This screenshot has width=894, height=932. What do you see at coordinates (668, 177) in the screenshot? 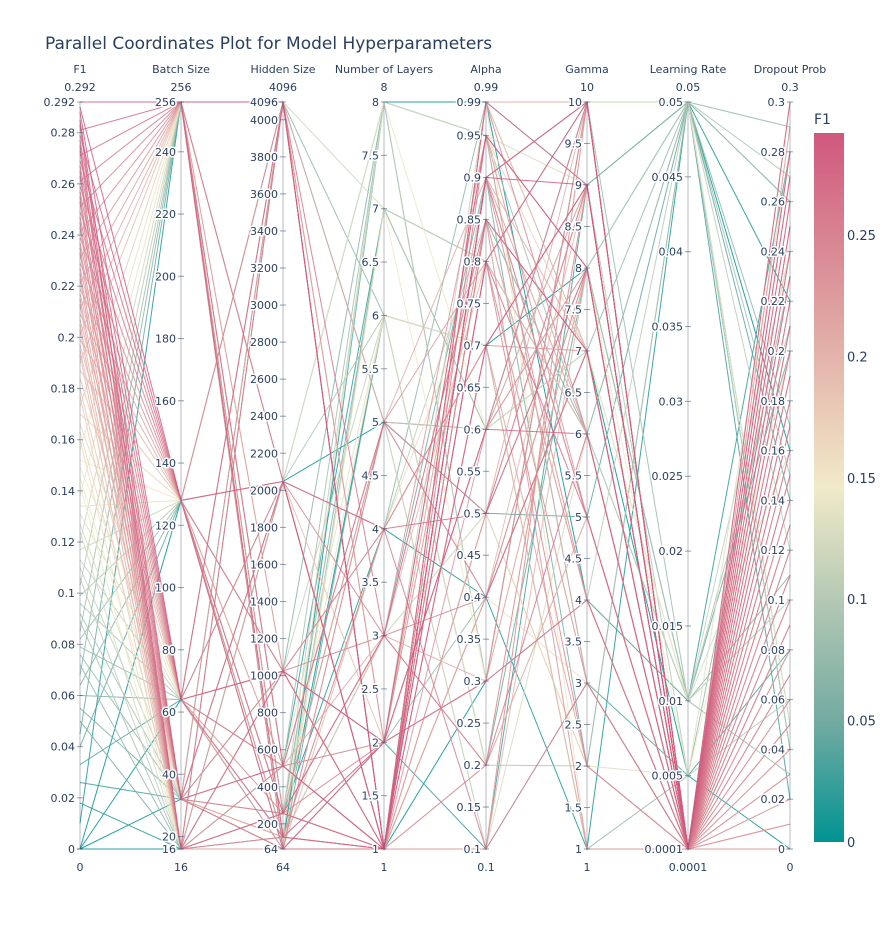
I see `tick-label: 0.045` at bounding box center [668, 177].